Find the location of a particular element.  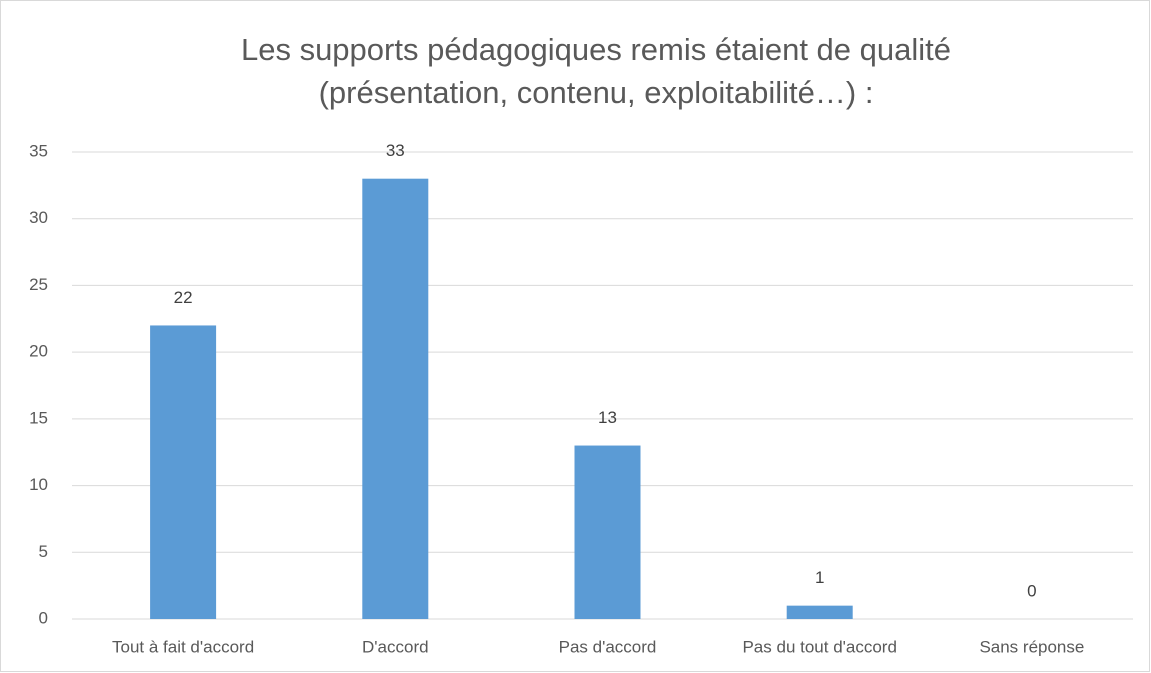

y-tick-label: 0 is located at coordinates (43, 617).